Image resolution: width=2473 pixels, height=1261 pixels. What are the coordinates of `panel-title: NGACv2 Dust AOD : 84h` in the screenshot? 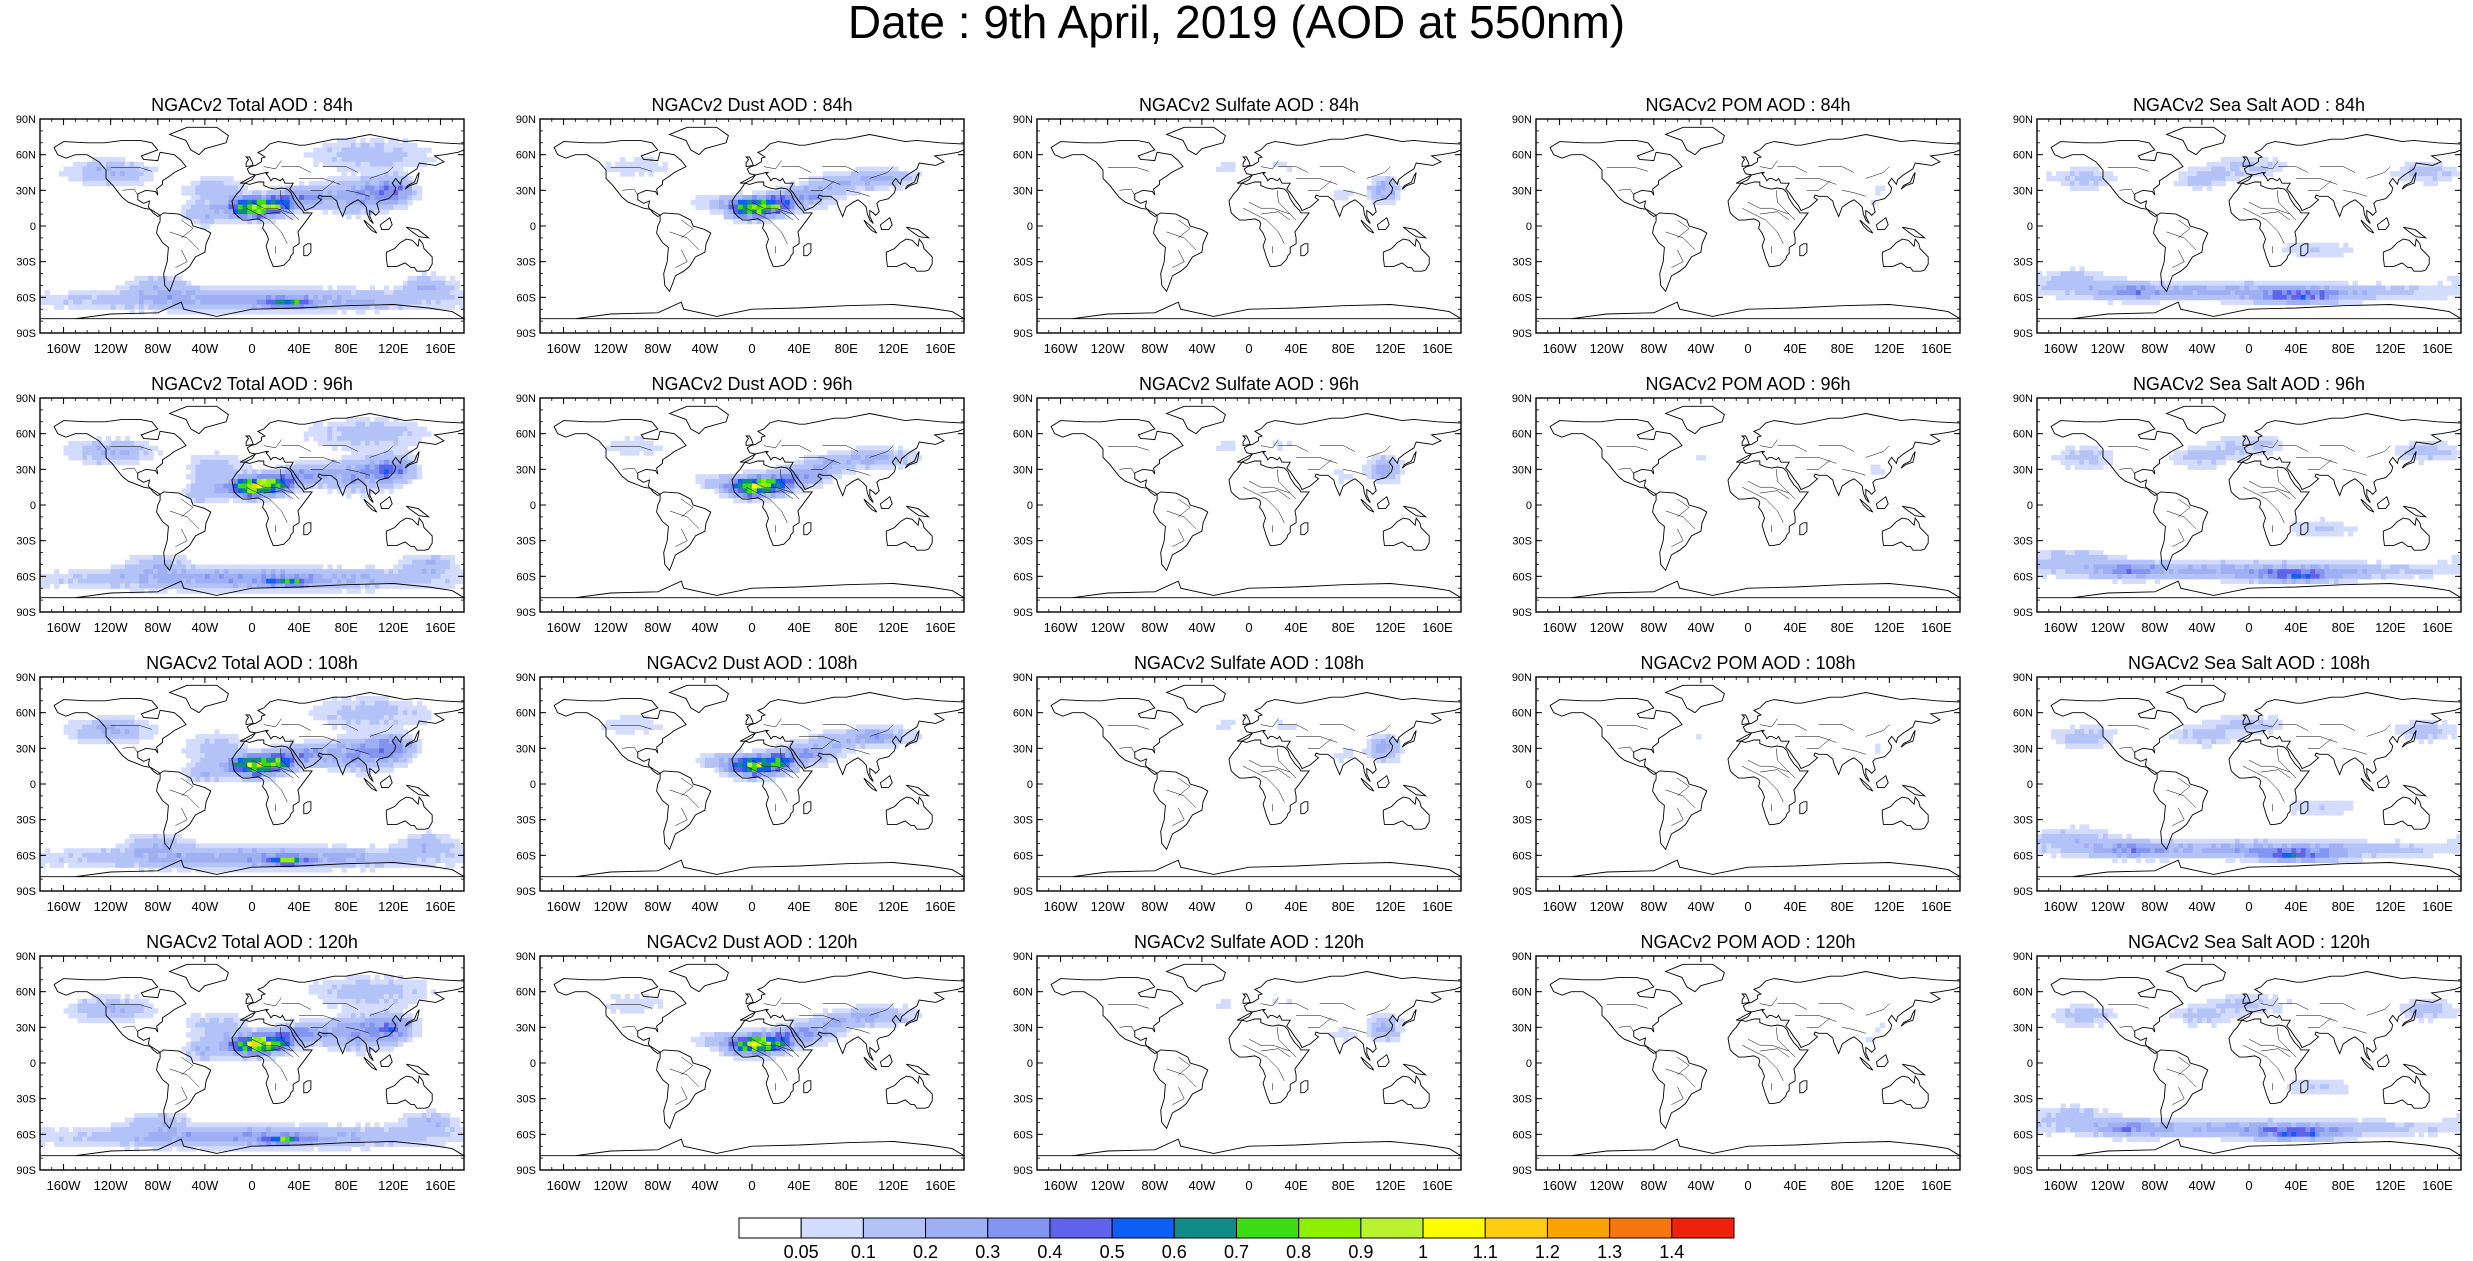 It's located at (751, 105).